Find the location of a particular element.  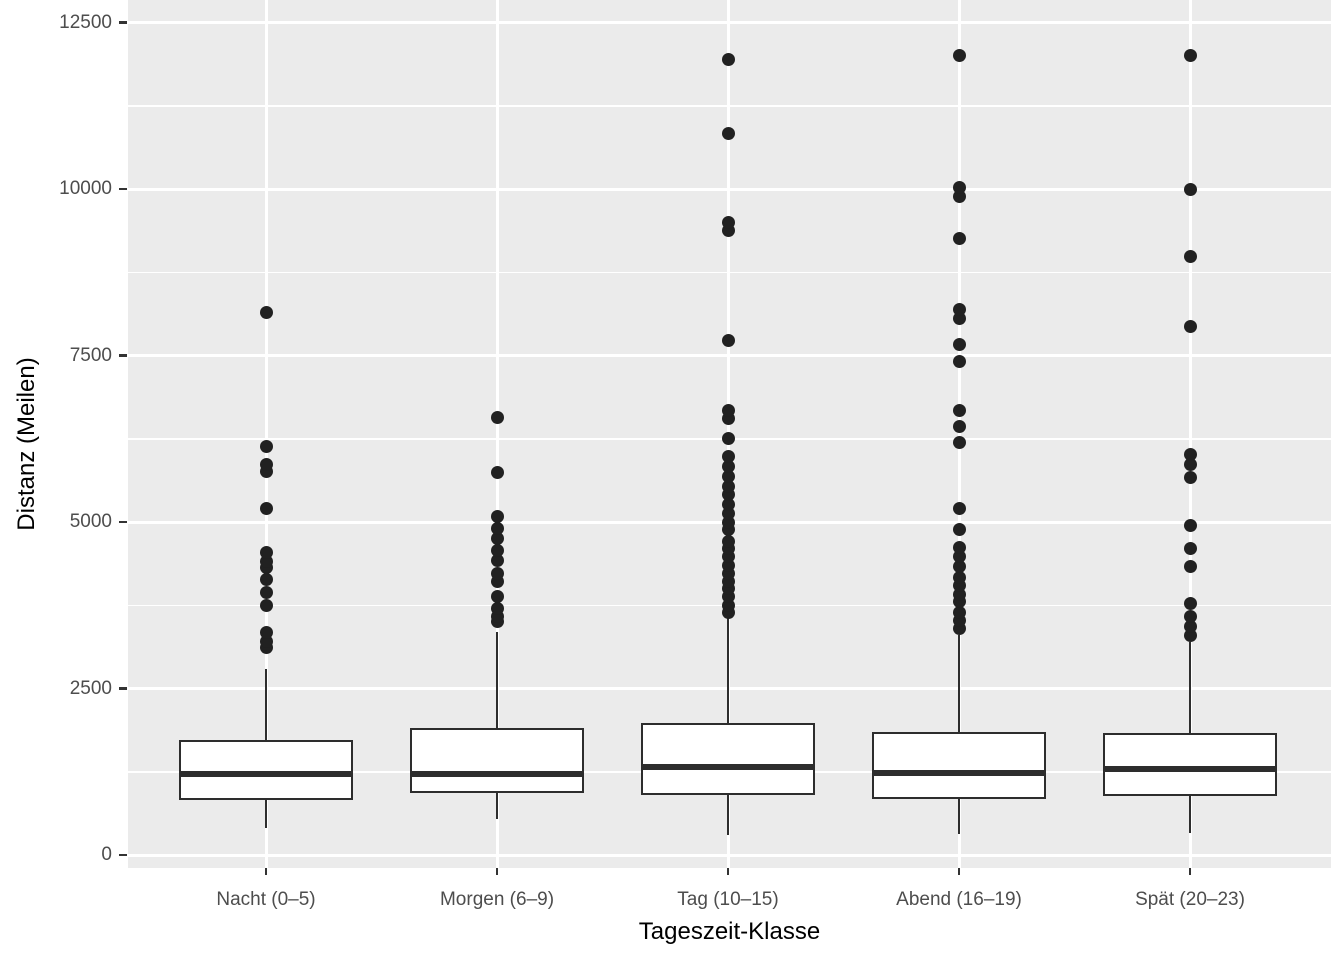

y-tick-label: 7500 is located at coordinates (90, 355).